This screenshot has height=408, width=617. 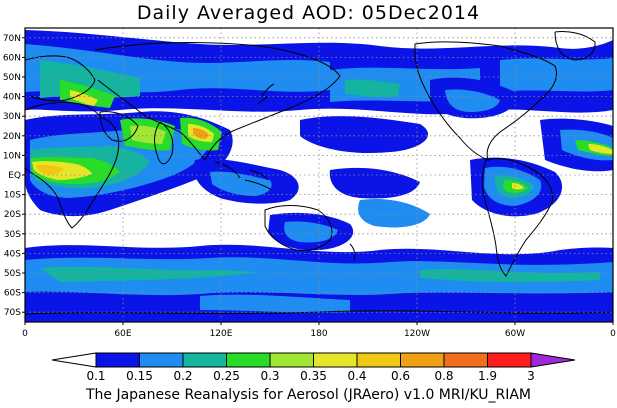 What do you see at coordinates (12, 235) in the screenshot?
I see `lat-label: 30S` at bounding box center [12, 235].